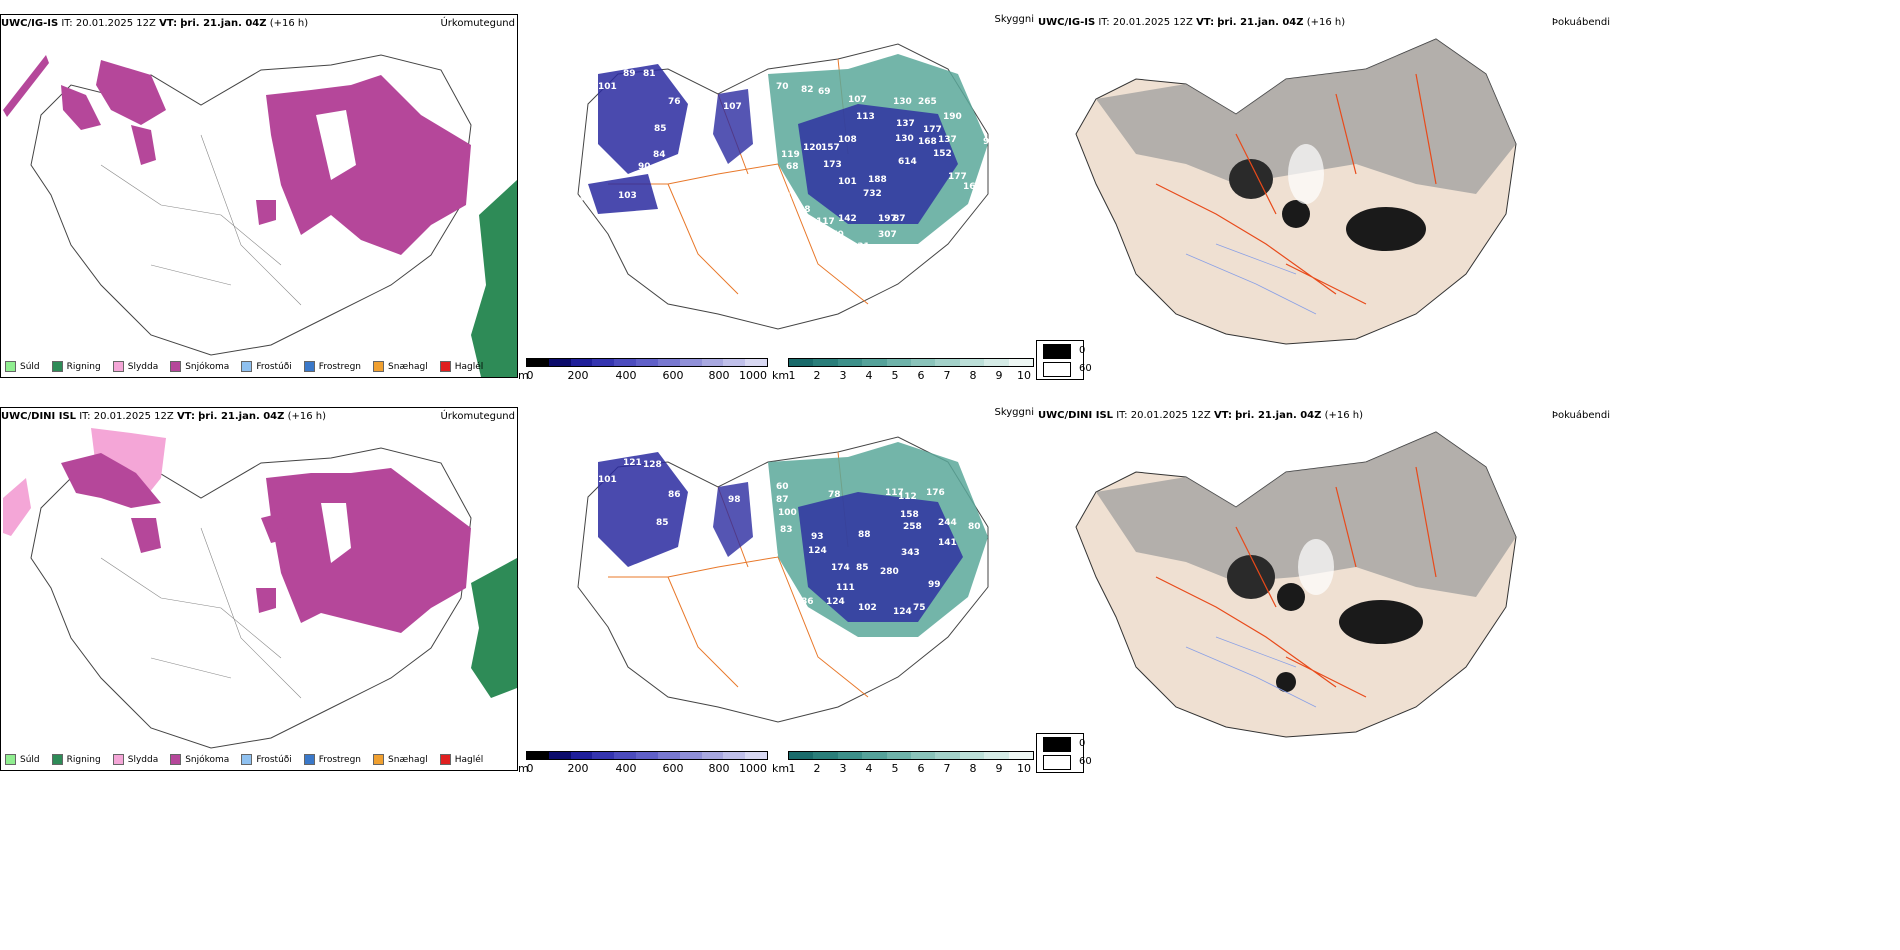  What do you see at coordinates (266, 759) in the screenshot?
I see `legend-item: Frostúði` at bounding box center [266, 759].